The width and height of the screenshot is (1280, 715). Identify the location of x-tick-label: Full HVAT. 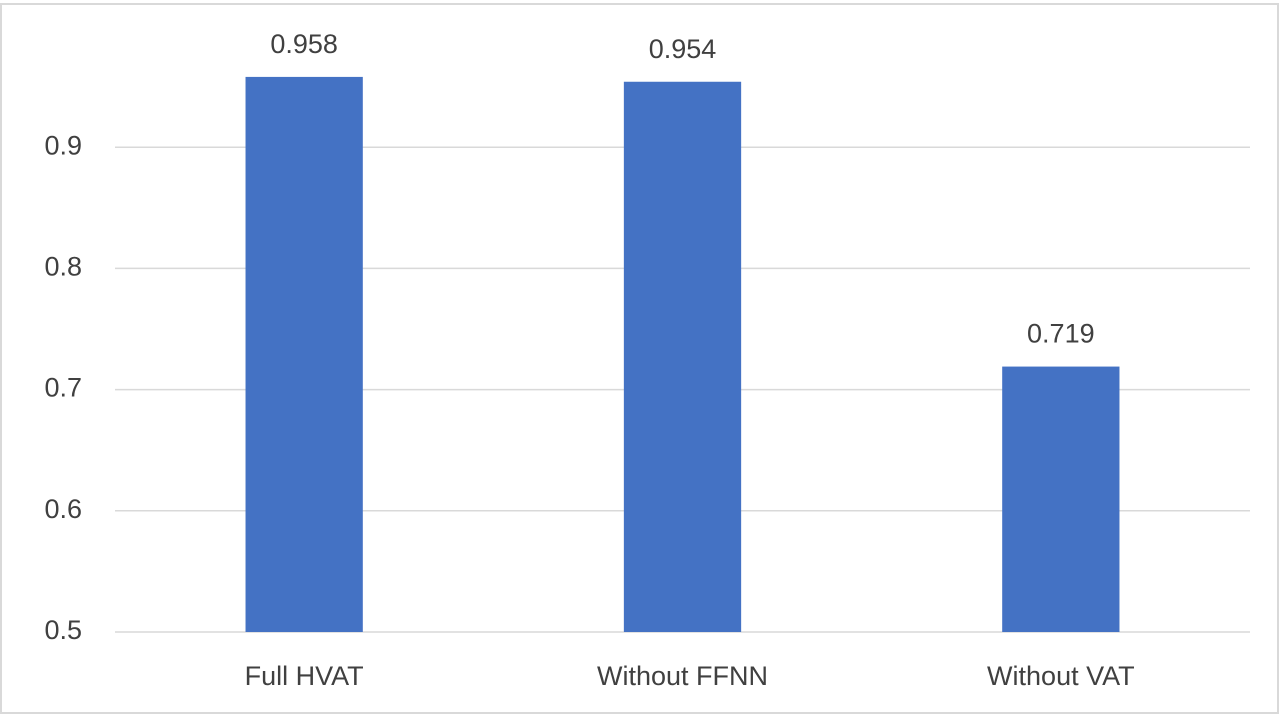
(304, 676).